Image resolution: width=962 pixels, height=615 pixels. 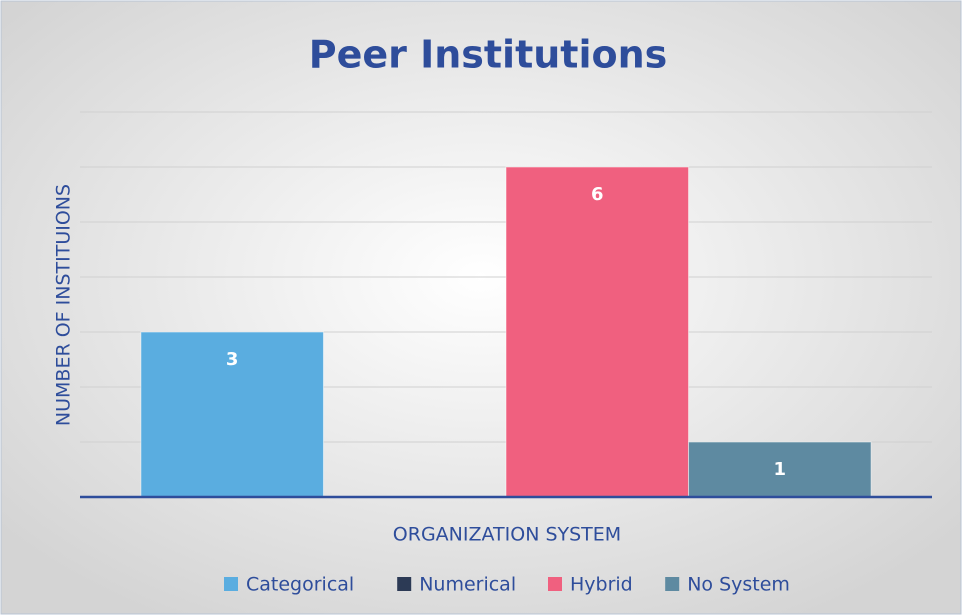 What do you see at coordinates (64, 305) in the screenshot?
I see `y-axis-label: NUMBER OF INSTITUIONS` at bounding box center [64, 305].